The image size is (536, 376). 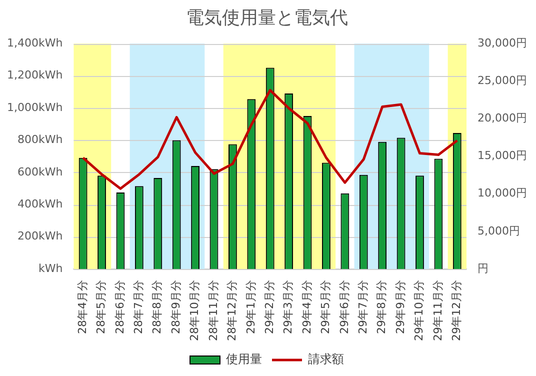 I want to click on x-tick-label: 28年8月分, so click(x=157, y=307).